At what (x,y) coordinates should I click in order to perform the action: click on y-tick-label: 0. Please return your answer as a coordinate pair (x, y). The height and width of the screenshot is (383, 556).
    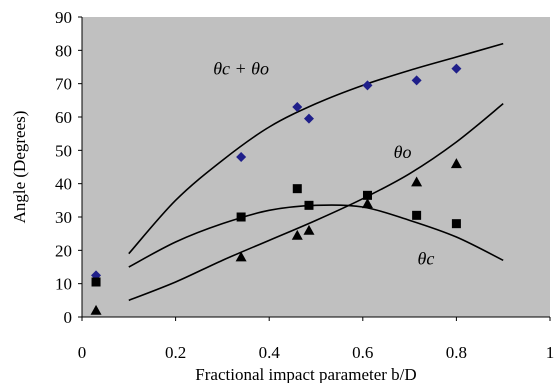
    Looking at the image, I should click on (68, 317).